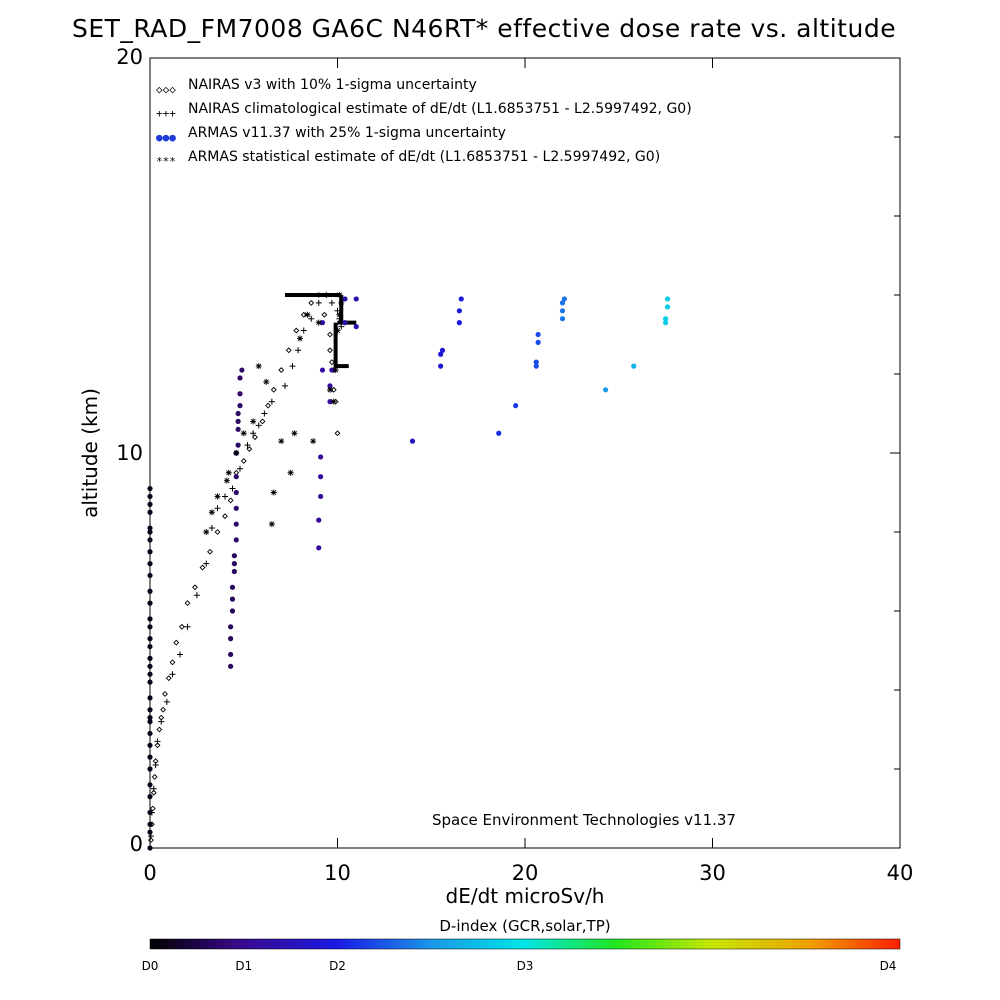  I want to click on legend-label-nairas: NAIRAS v3 with 10% 1-sigma uncertainty, so click(332, 85).